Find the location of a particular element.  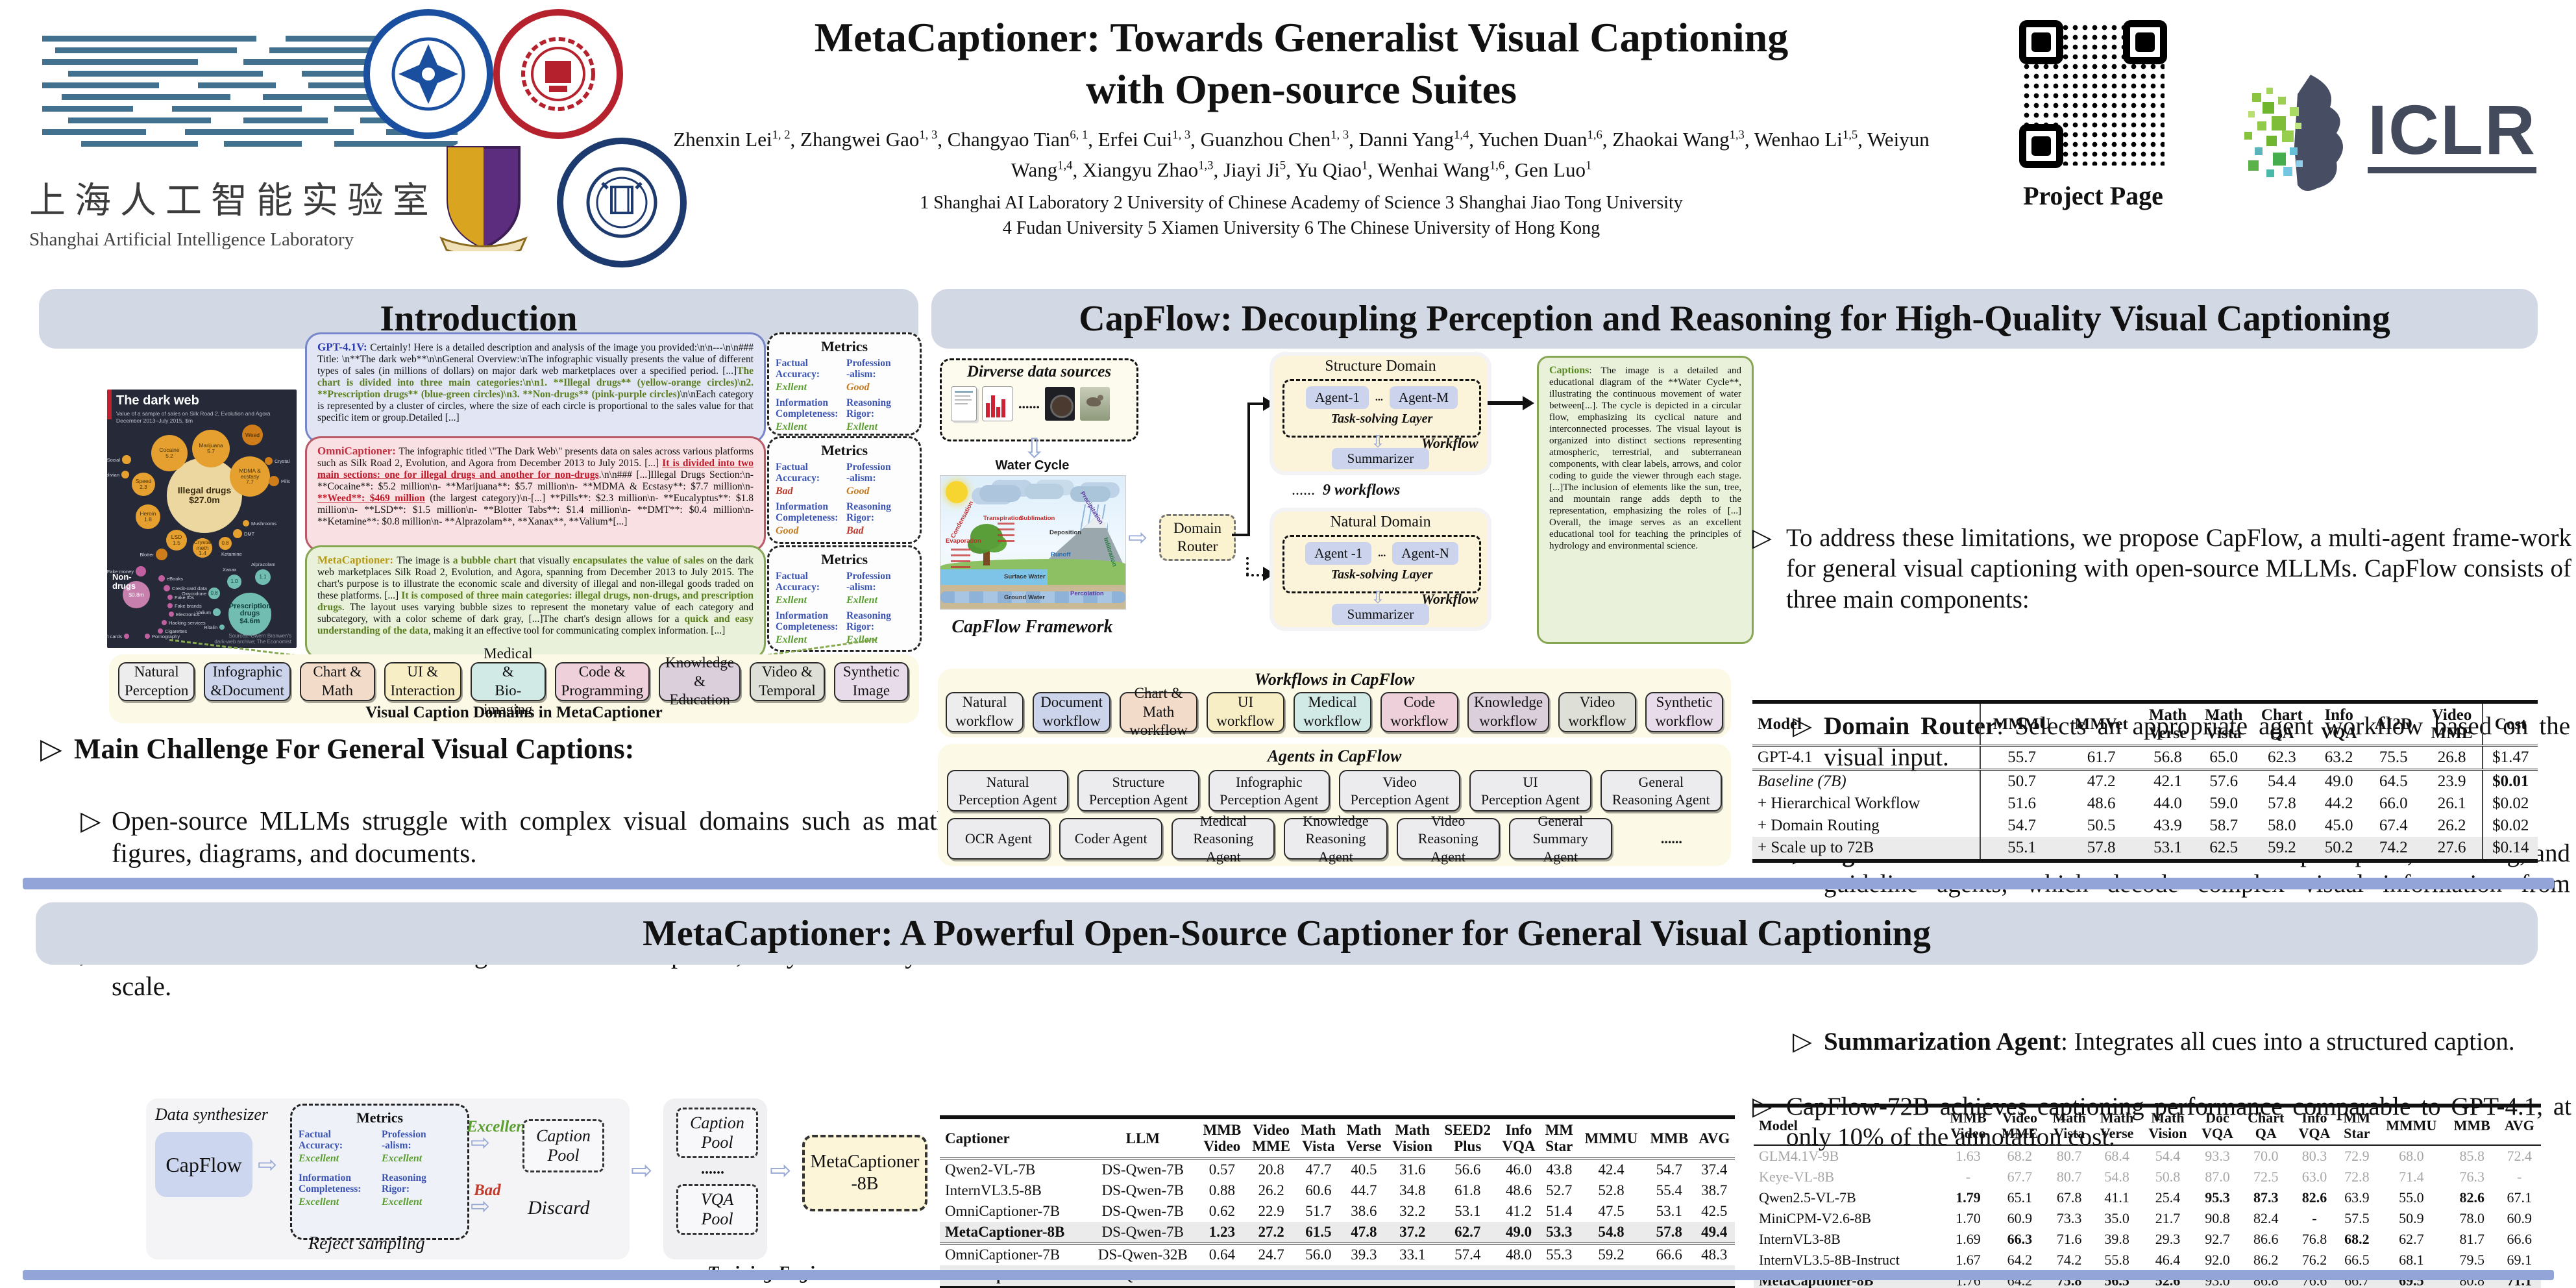

structure-to-caption-line is located at coordinates (1506, 403).